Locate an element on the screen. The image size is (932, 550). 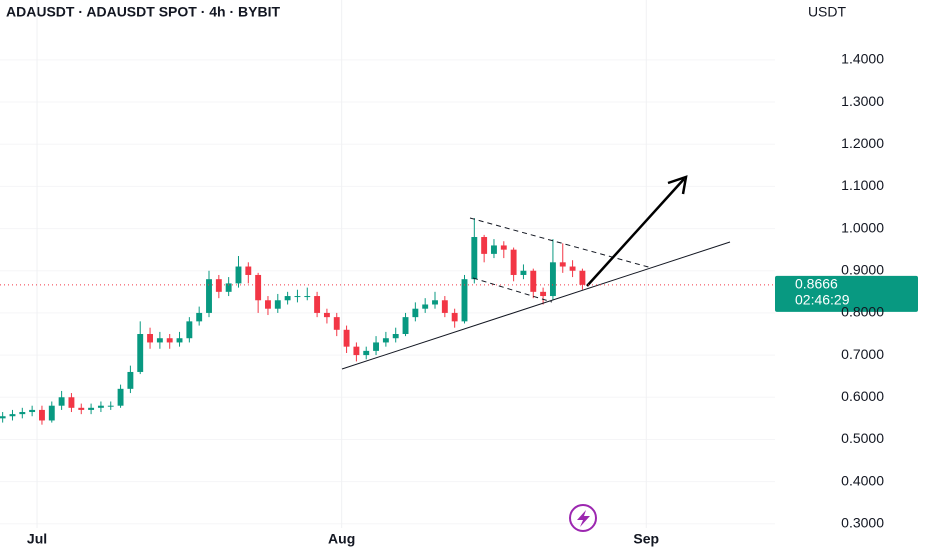
x-tick-label: Jul is located at coordinates (37, 539).